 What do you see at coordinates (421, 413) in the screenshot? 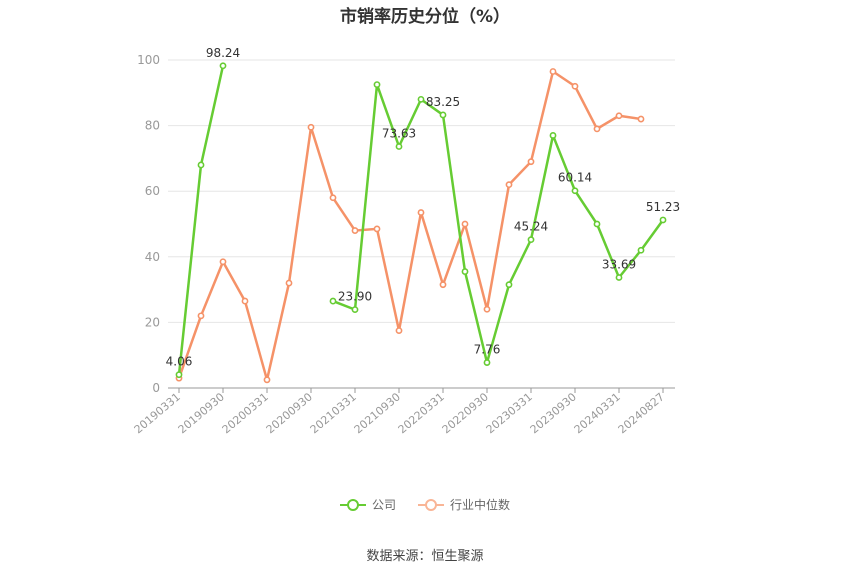
I see `x-tick-label: 20220331` at bounding box center [421, 413].